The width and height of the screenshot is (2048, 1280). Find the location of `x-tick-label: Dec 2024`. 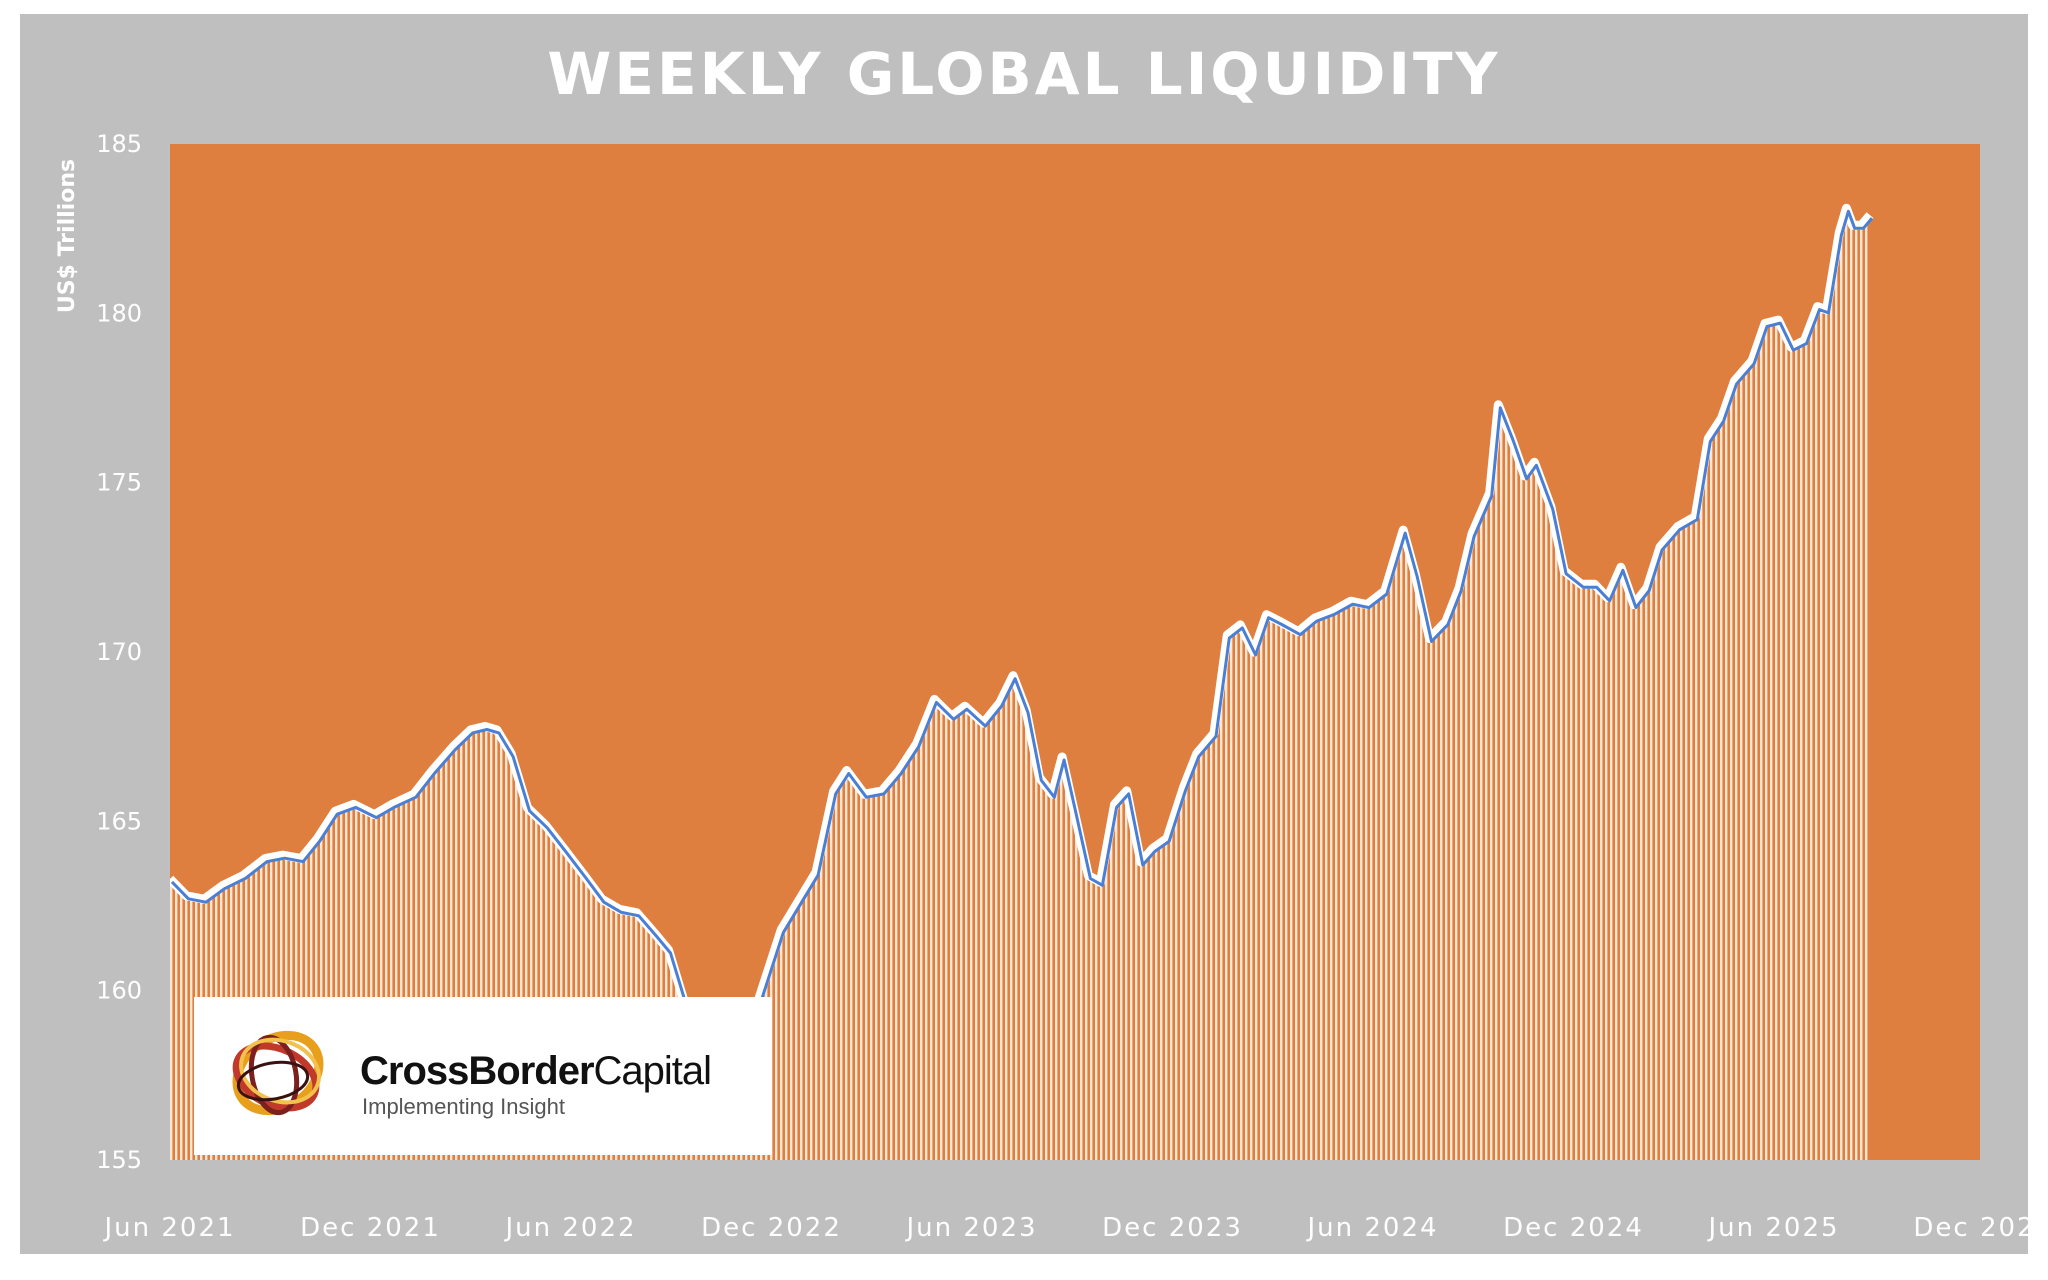

x-tick-label: Dec 2024 is located at coordinates (1573, 1228).